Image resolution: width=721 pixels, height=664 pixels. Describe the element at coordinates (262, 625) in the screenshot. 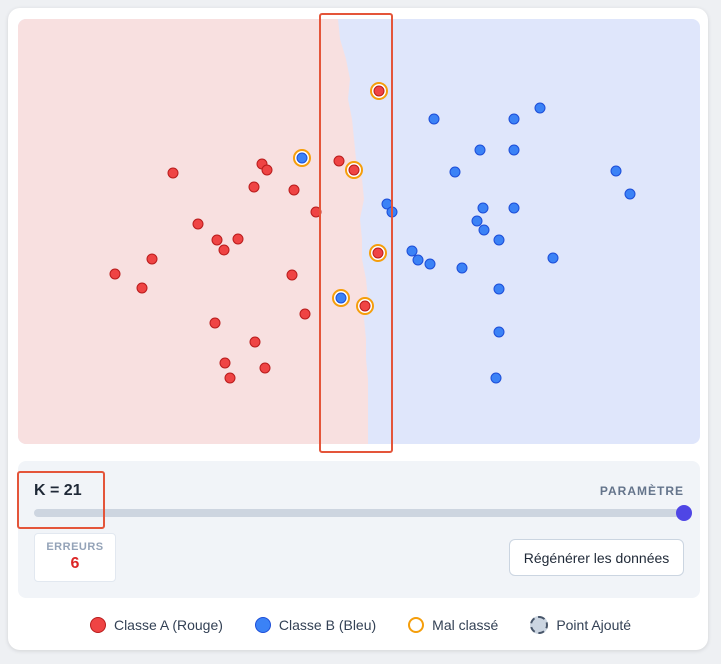

I see `blue-dot-icon` at that location.